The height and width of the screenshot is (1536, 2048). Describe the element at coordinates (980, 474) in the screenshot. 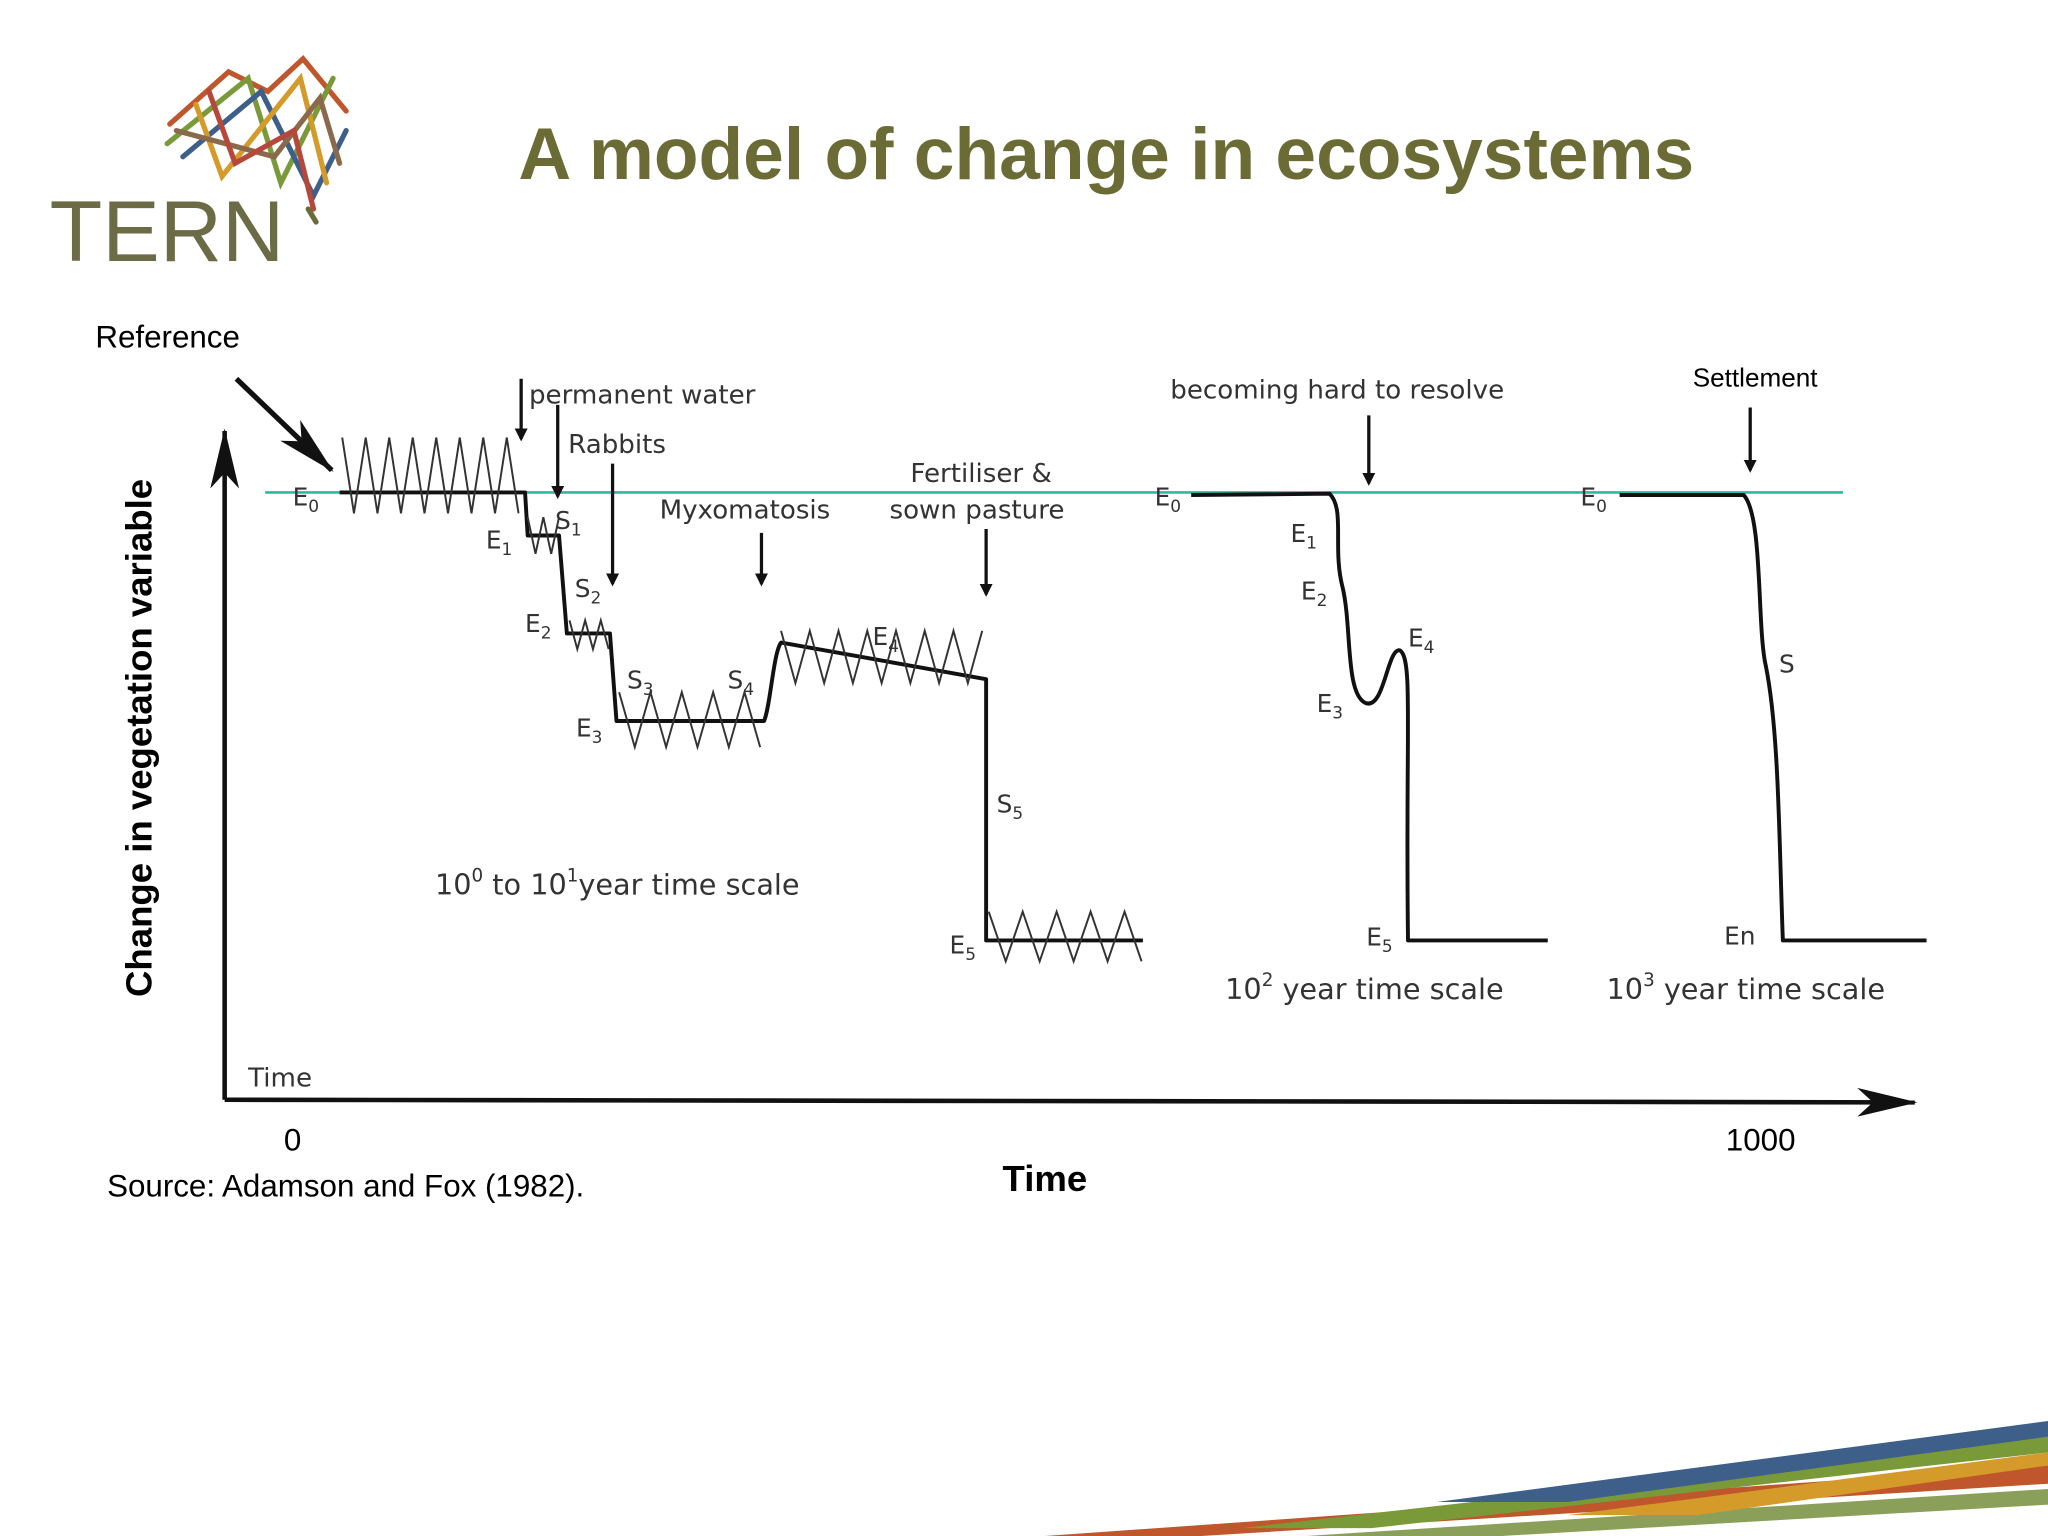

I see `event-label: Fertiliser &` at that location.